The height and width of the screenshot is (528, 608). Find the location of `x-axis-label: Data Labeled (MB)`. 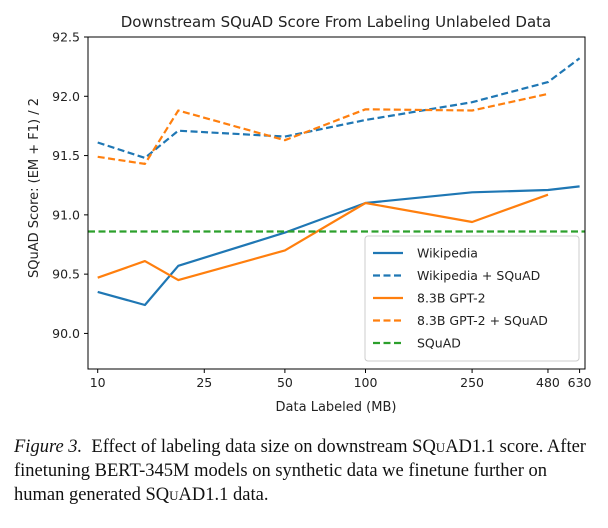

x-axis-label: Data Labeled (MB) is located at coordinates (336, 407).